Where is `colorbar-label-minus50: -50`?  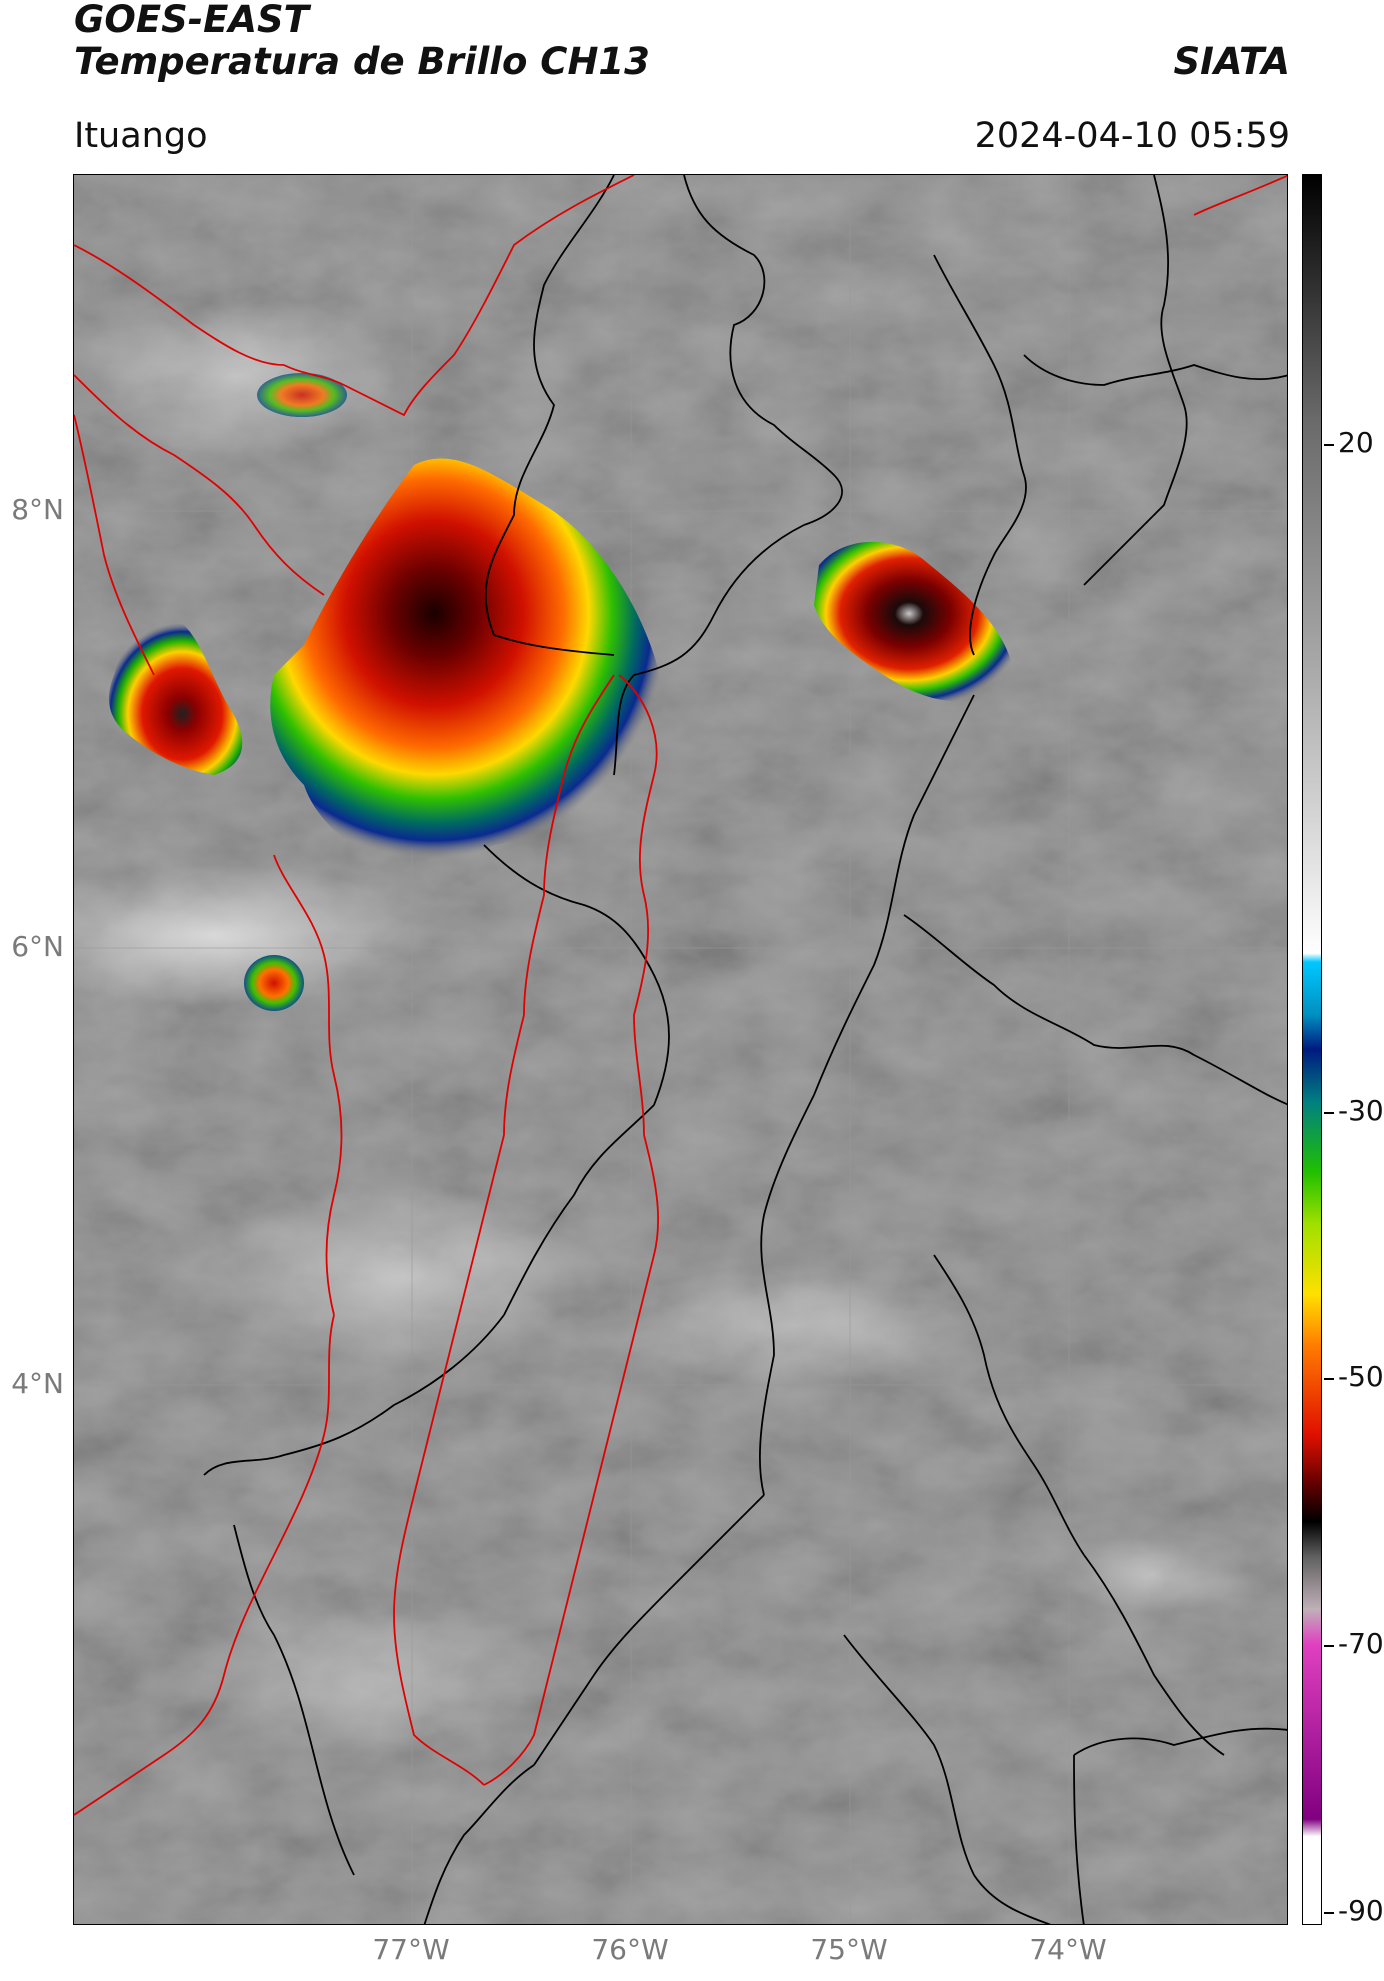
colorbar-label-minus50: -50 is located at coordinates (1361, 1376).